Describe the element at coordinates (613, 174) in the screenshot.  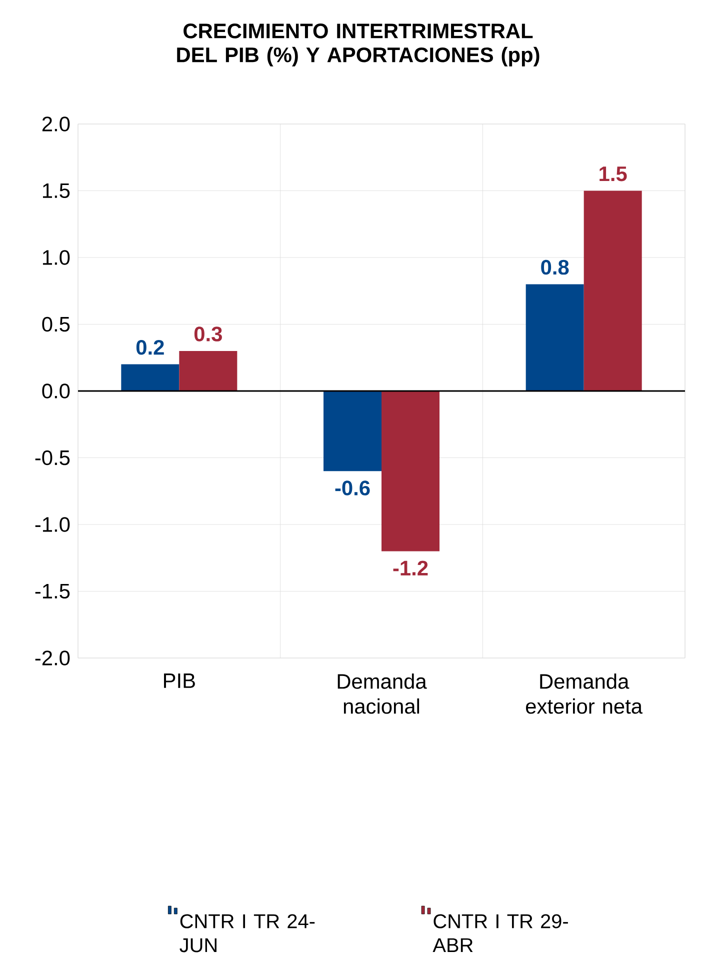
I see `data-label: 1.5` at that location.